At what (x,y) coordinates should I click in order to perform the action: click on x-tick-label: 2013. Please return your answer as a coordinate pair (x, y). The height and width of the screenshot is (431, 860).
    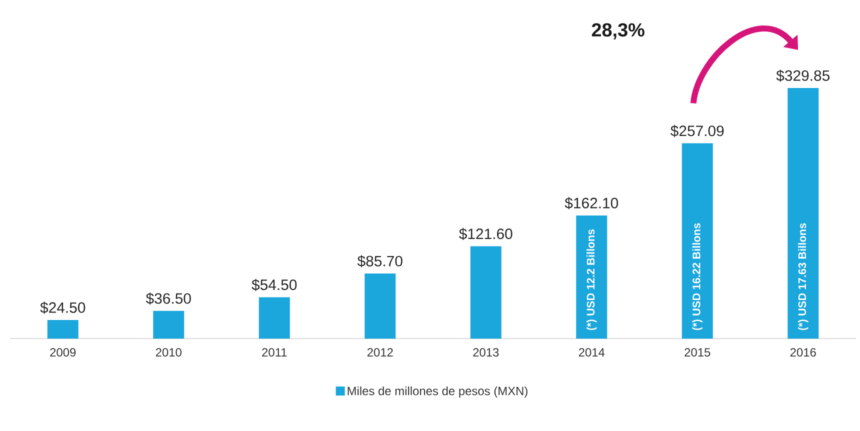
    Looking at the image, I should click on (486, 352).